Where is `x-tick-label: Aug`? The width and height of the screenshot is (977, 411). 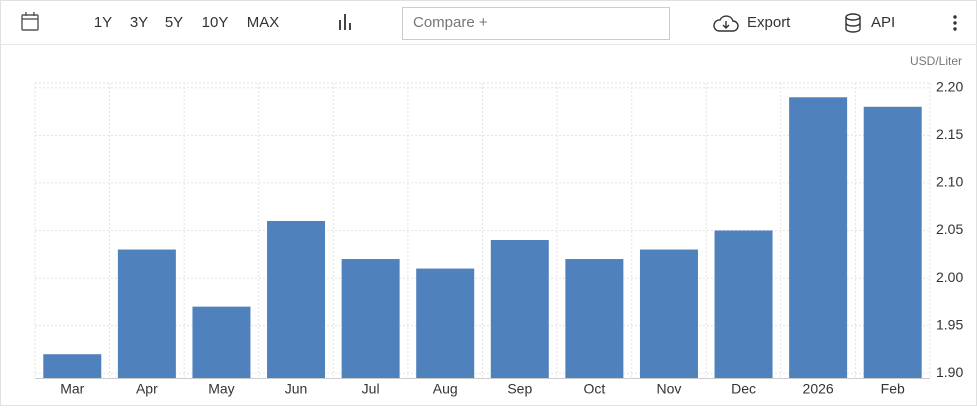
x-tick-label: Aug is located at coordinates (445, 389).